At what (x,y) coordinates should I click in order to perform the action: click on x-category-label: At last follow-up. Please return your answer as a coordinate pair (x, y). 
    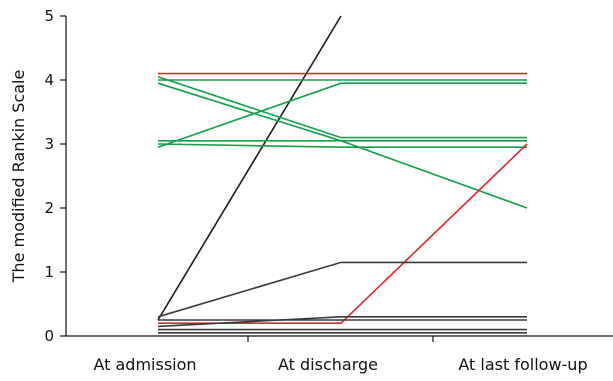
    Looking at the image, I should click on (522, 364).